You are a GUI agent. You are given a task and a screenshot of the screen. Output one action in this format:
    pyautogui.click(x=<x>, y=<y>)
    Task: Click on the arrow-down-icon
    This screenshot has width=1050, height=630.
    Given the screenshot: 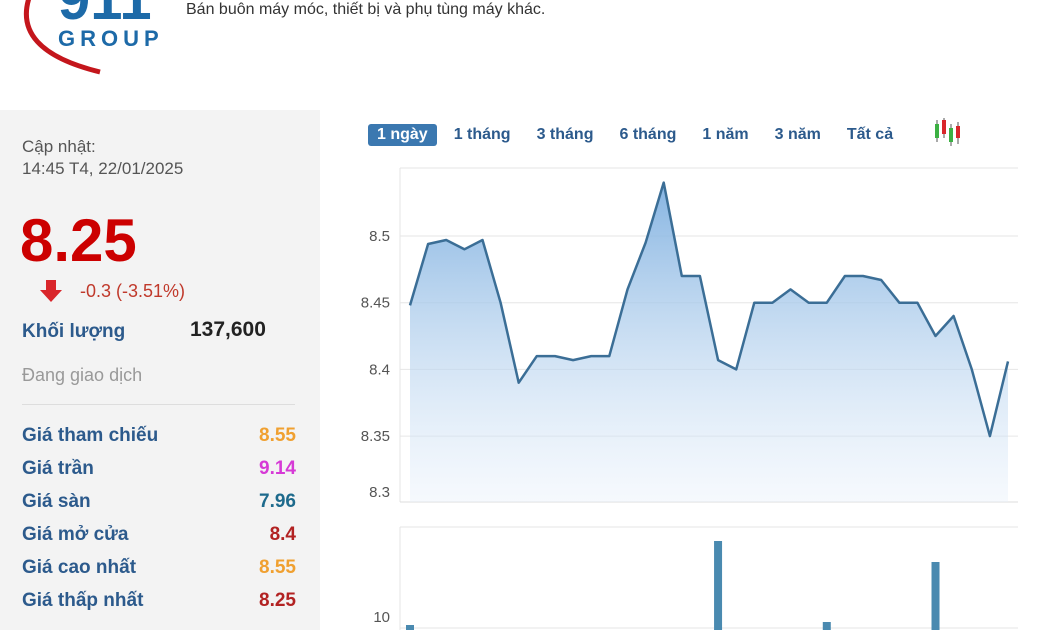 What is the action you would take?
    pyautogui.click(x=51, y=291)
    